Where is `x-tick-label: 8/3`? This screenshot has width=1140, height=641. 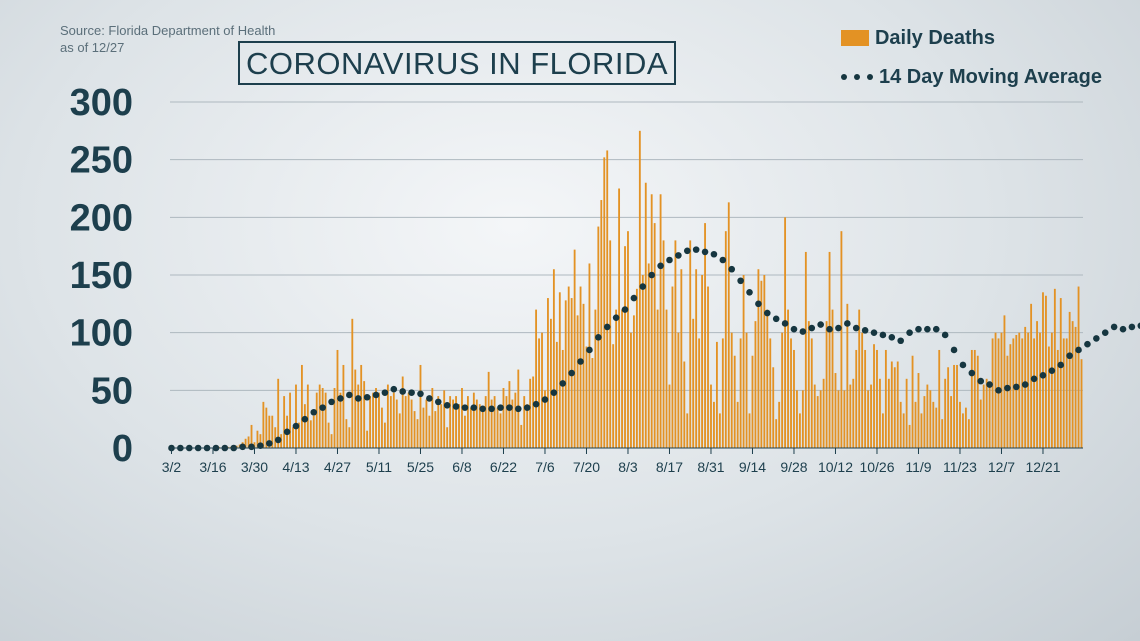 x-tick-label: 8/3 is located at coordinates (628, 467).